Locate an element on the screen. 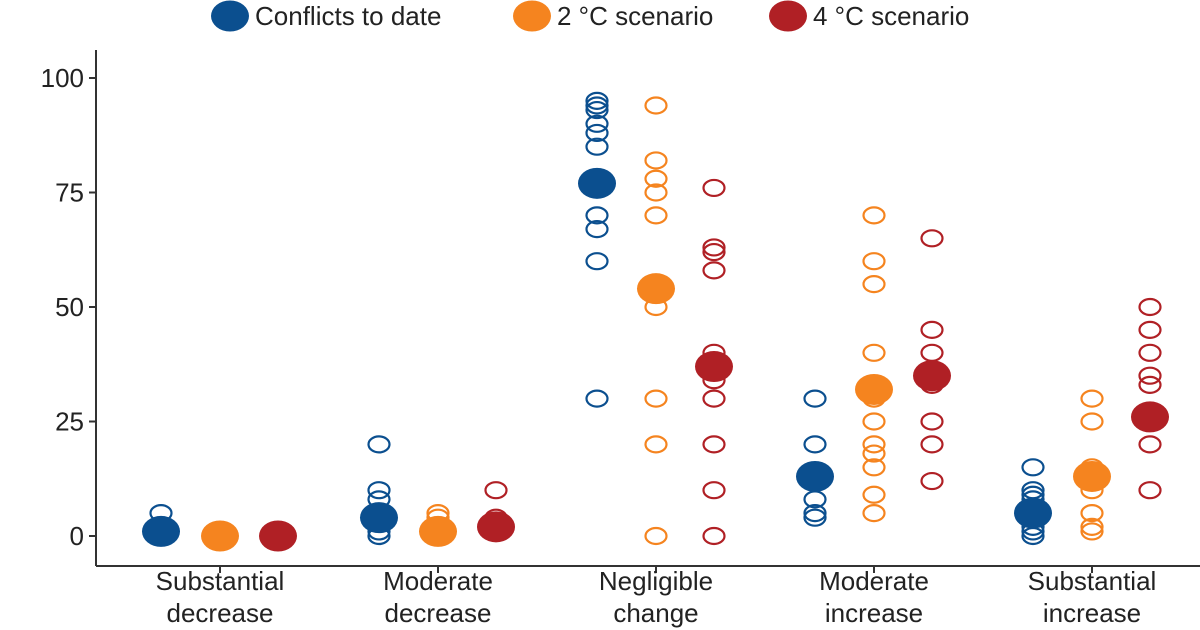 The height and width of the screenshot is (630, 1200). y-tick-label: 25 is located at coordinates (69, 422).